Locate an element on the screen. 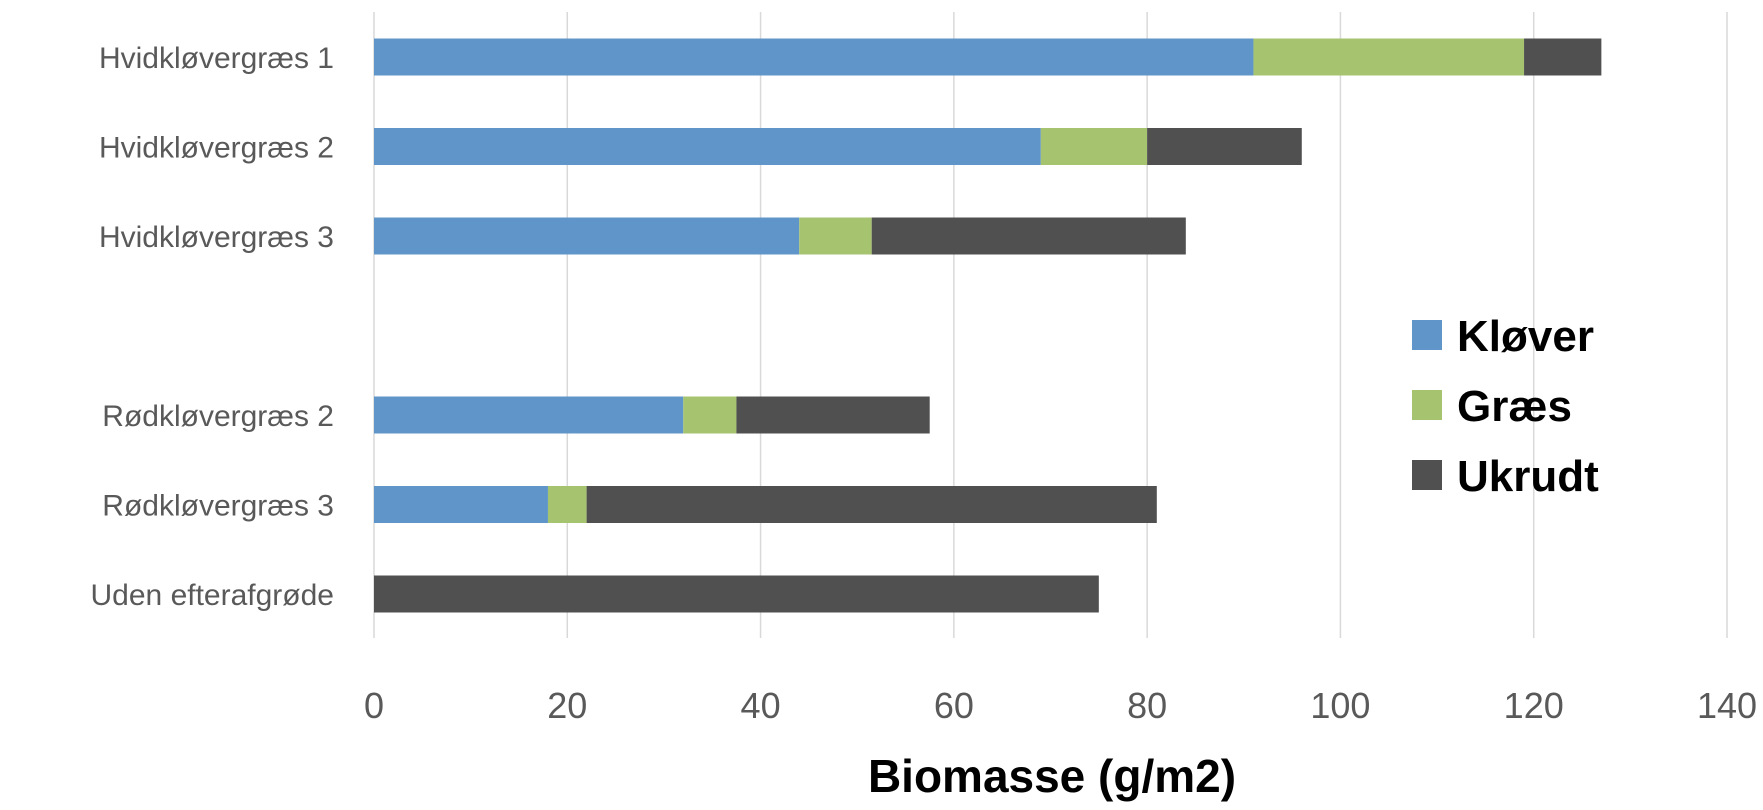 The image size is (1763, 810). category-label: Rødkløvergræs 3 is located at coordinates (218, 506).